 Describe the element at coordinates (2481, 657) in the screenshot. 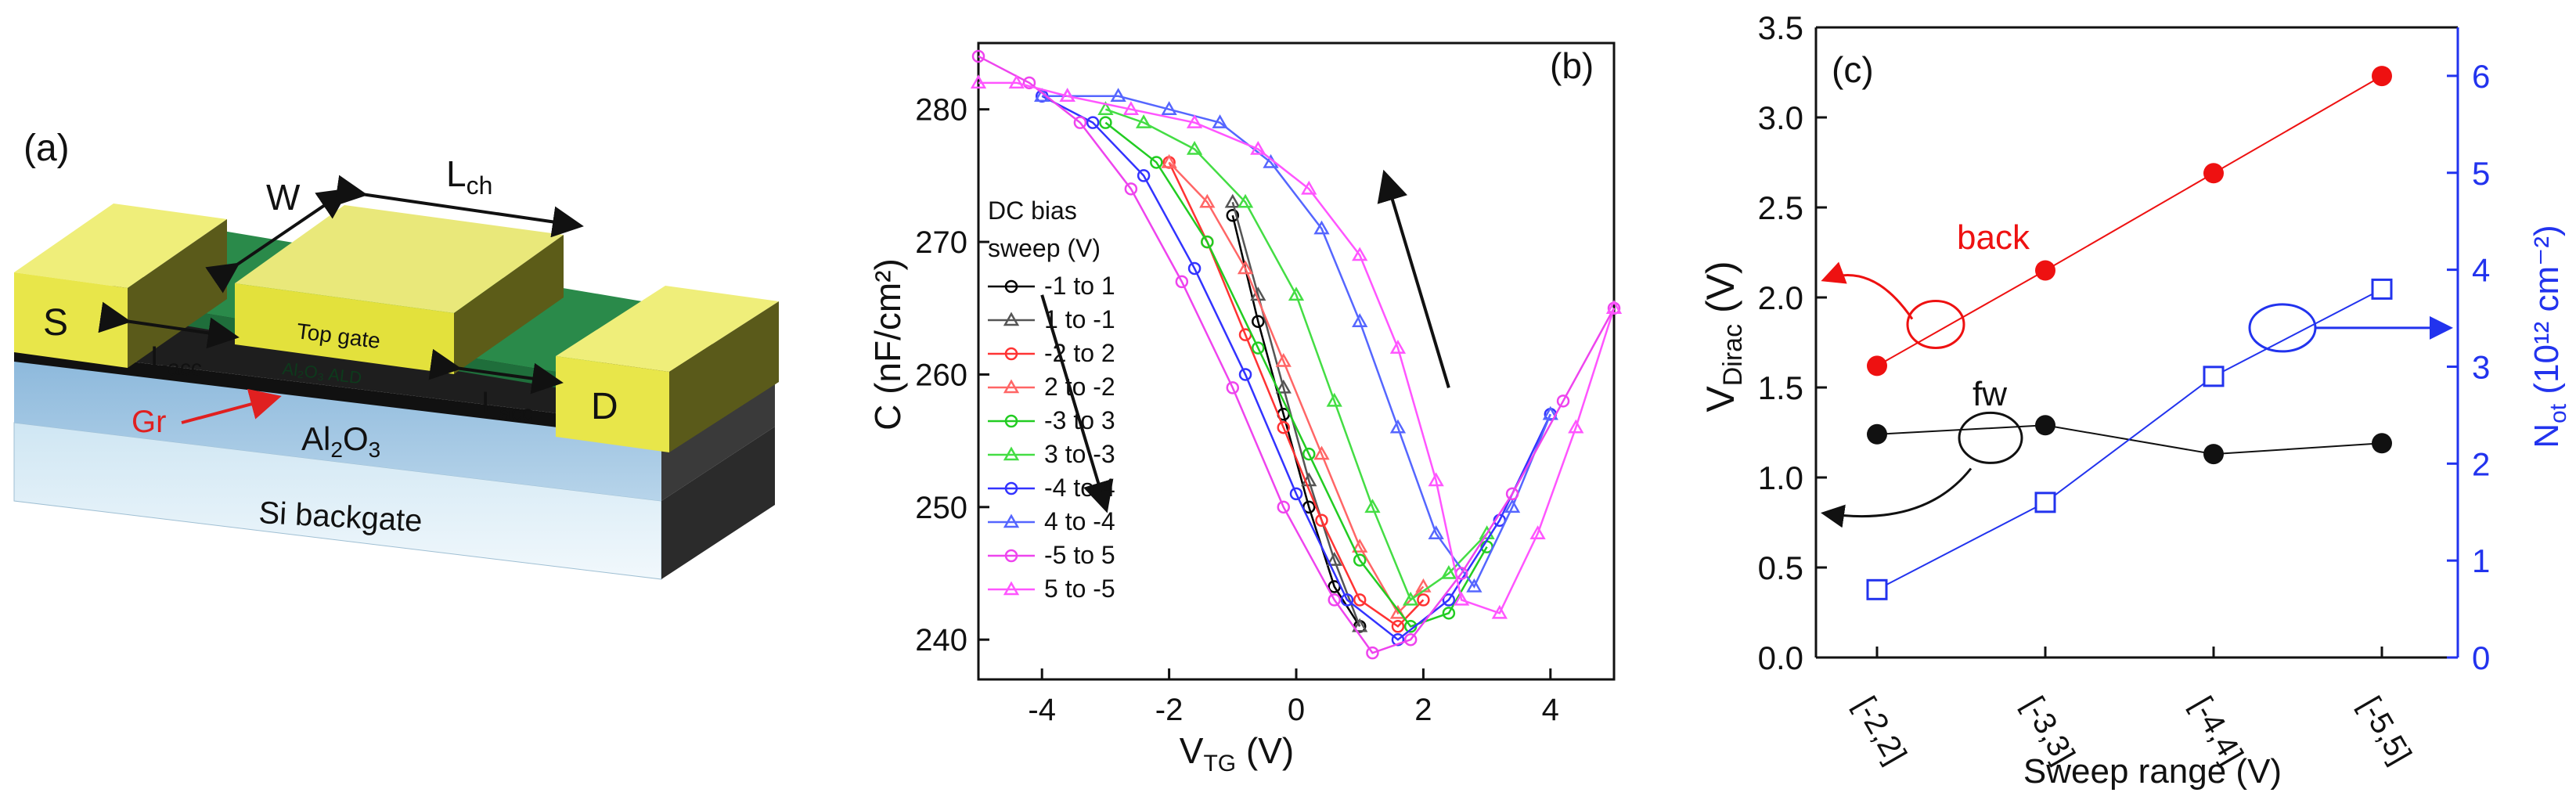

I see `vdirac-right-tick-label: 0` at that location.